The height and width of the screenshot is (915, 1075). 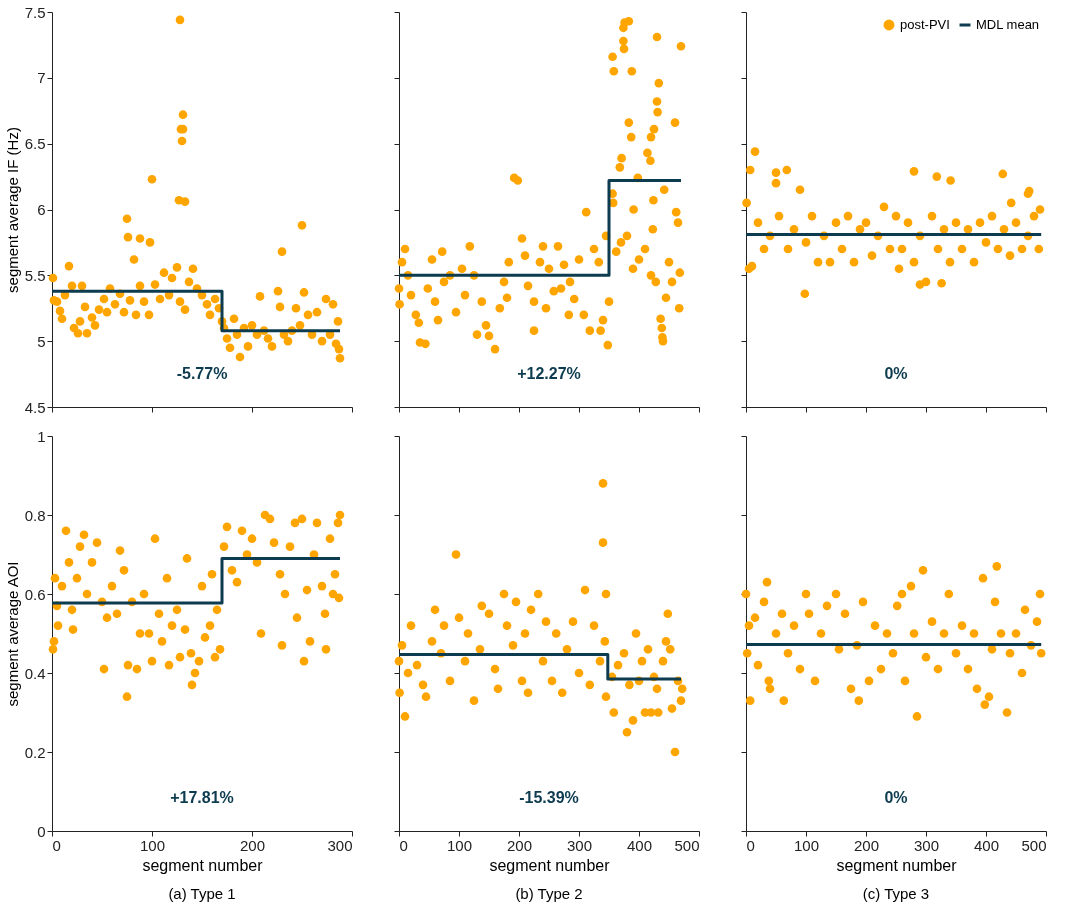 What do you see at coordinates (35, 12) in the screenshot?
I see `y-tick-label: 7.5` at bounding box center [35, 12].